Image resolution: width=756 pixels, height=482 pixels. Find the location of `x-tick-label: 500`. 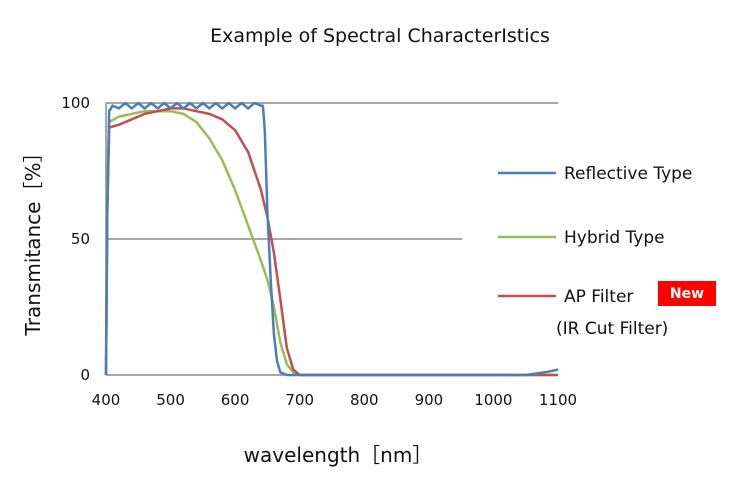

x-tick-label: 500 is located at coordinates (170, 400).